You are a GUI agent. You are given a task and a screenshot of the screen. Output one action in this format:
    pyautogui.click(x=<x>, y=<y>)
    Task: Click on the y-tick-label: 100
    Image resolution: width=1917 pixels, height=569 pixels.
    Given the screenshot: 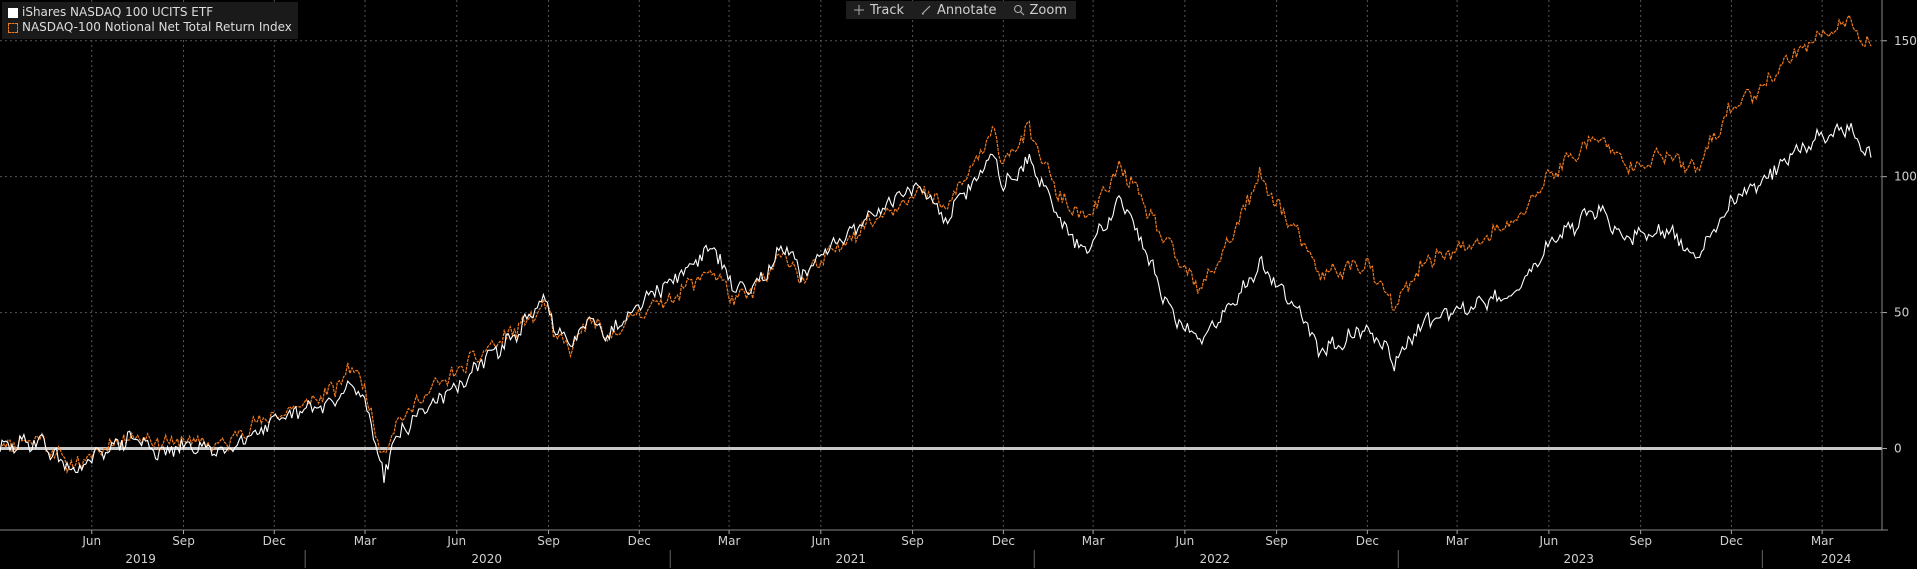 What is the action you would take?
    pyautogui.click(x=1905, y=177)
    